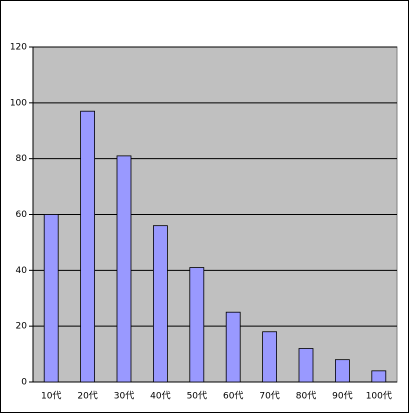 The image size is (409, 417). I want to click on x-tick-label: 50代, so click(197, 396).